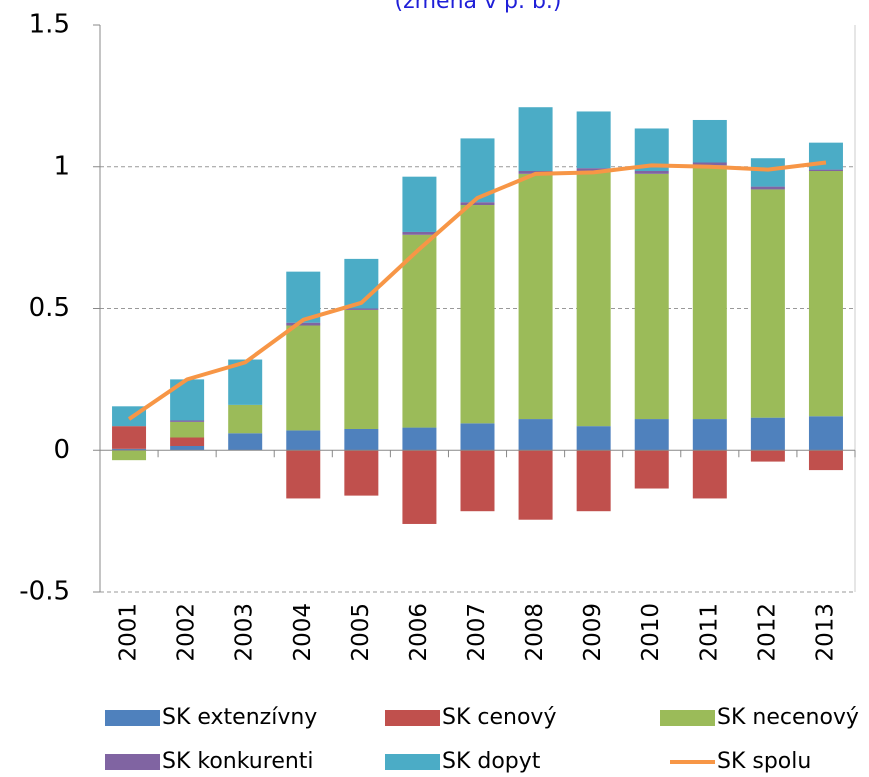 The height and width of the screenshot is (777, 869). What do you see at coordinates (187, 632) in the screenshot?
I see `x-tick-label: 2002` at bounding box center [187, 632].